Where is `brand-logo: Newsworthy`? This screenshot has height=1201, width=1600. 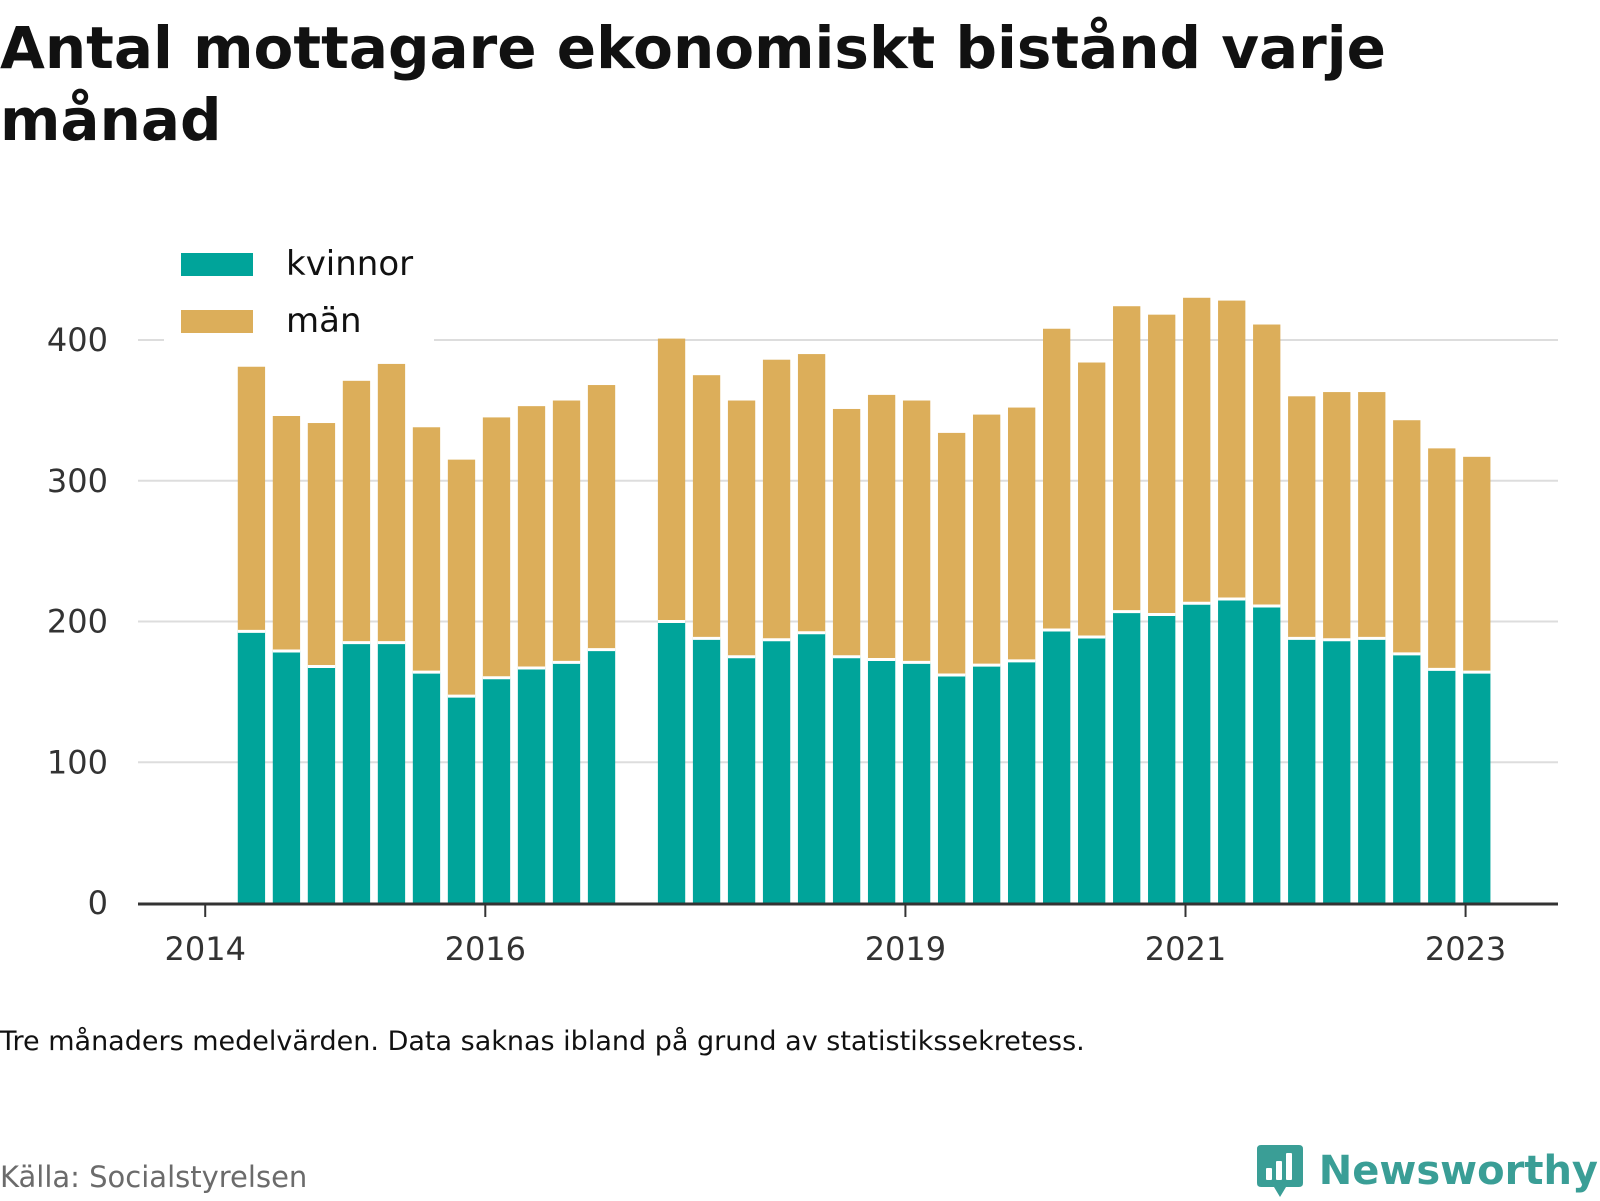 brand-logo: Newsworthy is located at coordinates (1426, 1171).